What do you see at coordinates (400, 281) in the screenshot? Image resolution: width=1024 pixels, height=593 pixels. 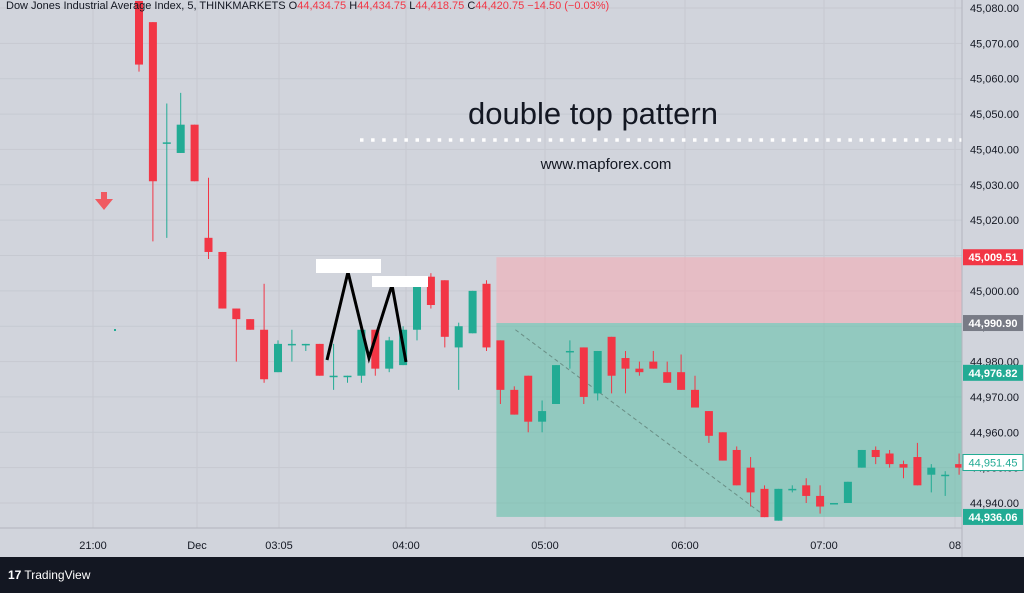 I see `second-top-marker` at bounding box center [400, 281].